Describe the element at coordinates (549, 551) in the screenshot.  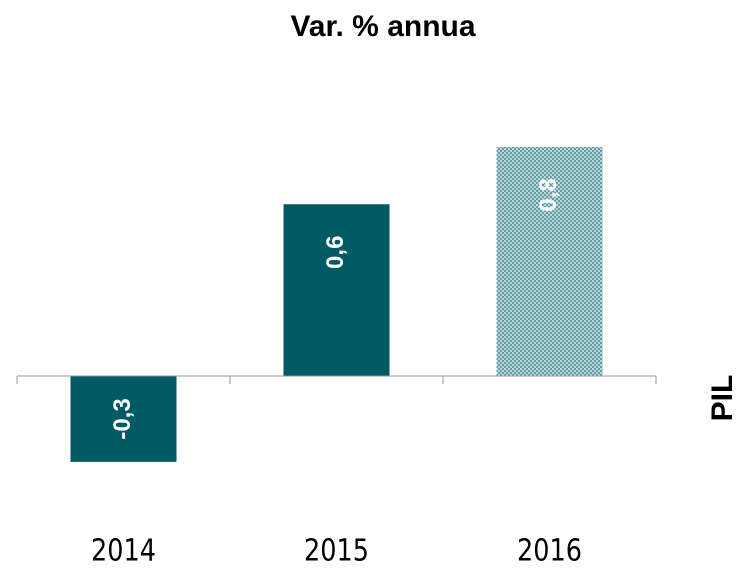
I see `x-tick-label: 2016` at that location.